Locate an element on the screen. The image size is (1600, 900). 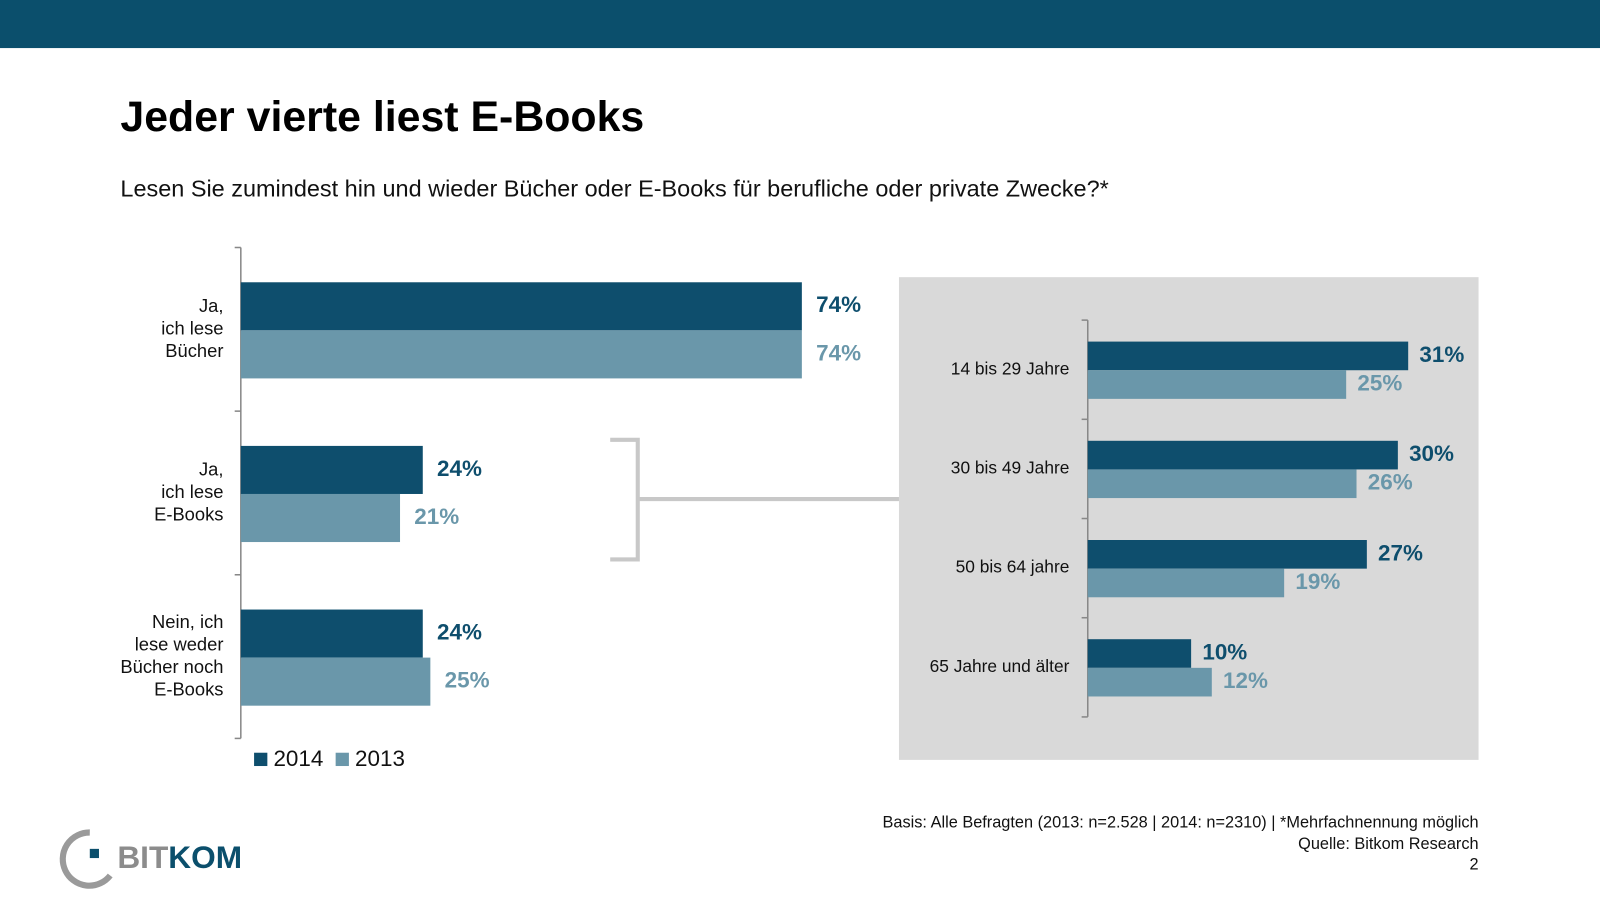
value-label: 21% is located at coordinates (436, 516).